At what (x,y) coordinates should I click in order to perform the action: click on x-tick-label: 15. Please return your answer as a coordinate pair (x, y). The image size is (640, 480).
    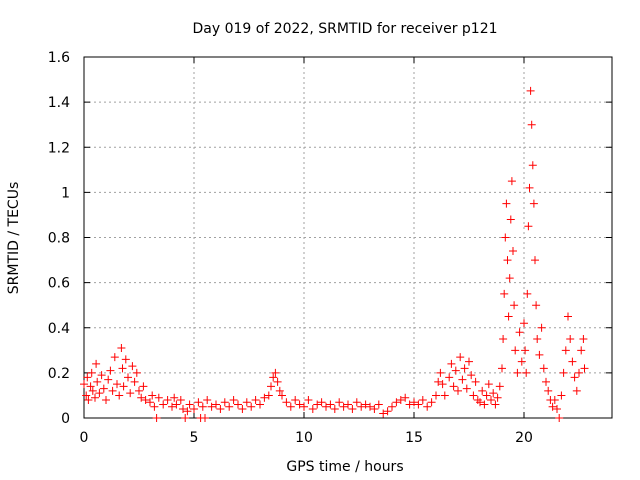
    Looking at the image, I should click on (414, 438).